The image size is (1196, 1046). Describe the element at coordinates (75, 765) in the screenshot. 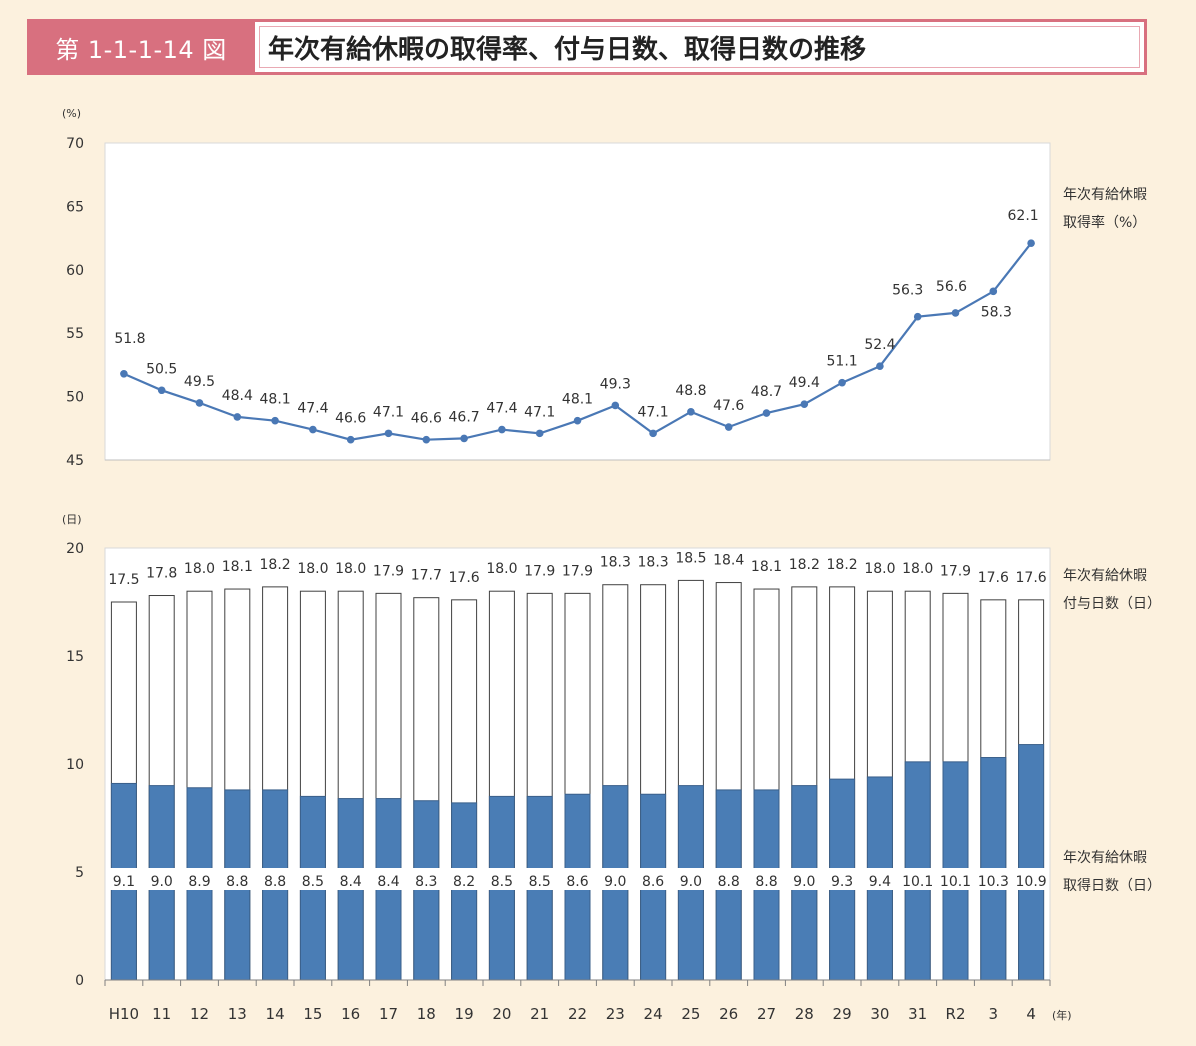

I see `bar-y-tick-label: 10` at that location.